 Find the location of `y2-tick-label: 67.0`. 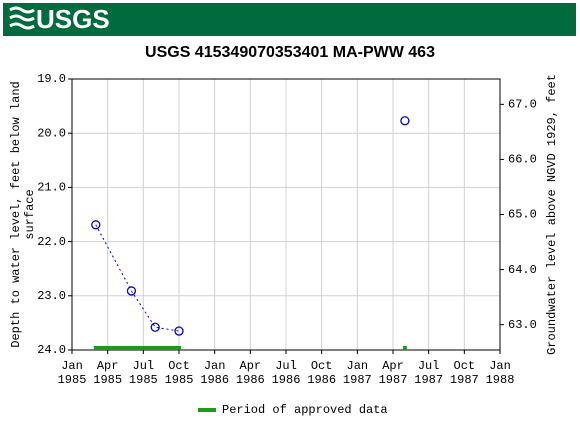

y2-tick-label: 67.0 is located at coordinates (522, 105).